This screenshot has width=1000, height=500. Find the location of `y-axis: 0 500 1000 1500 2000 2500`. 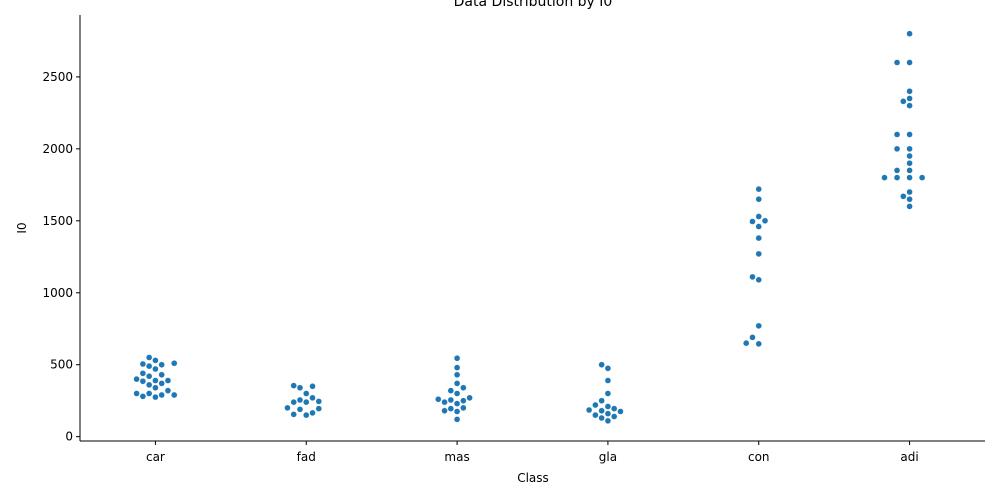

y-axis: 0 500 1000 1500 2000 2500 is located at coordinates (61, 229).